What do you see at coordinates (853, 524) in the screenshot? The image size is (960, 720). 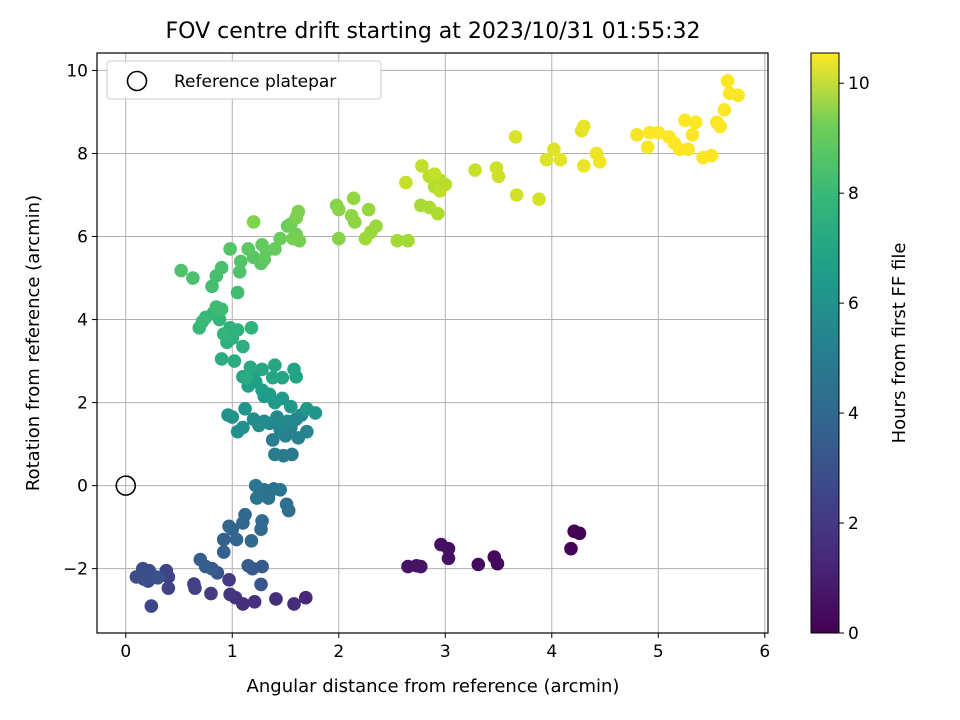 I see `colorbar-tick-label: 2` at bounding box center [853, 524].